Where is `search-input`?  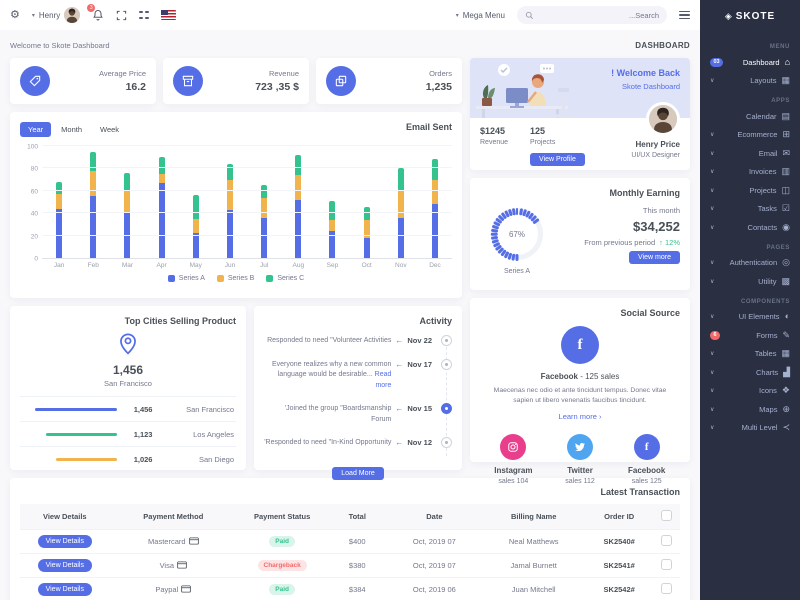 search-input is located at coordinates (599, 15).